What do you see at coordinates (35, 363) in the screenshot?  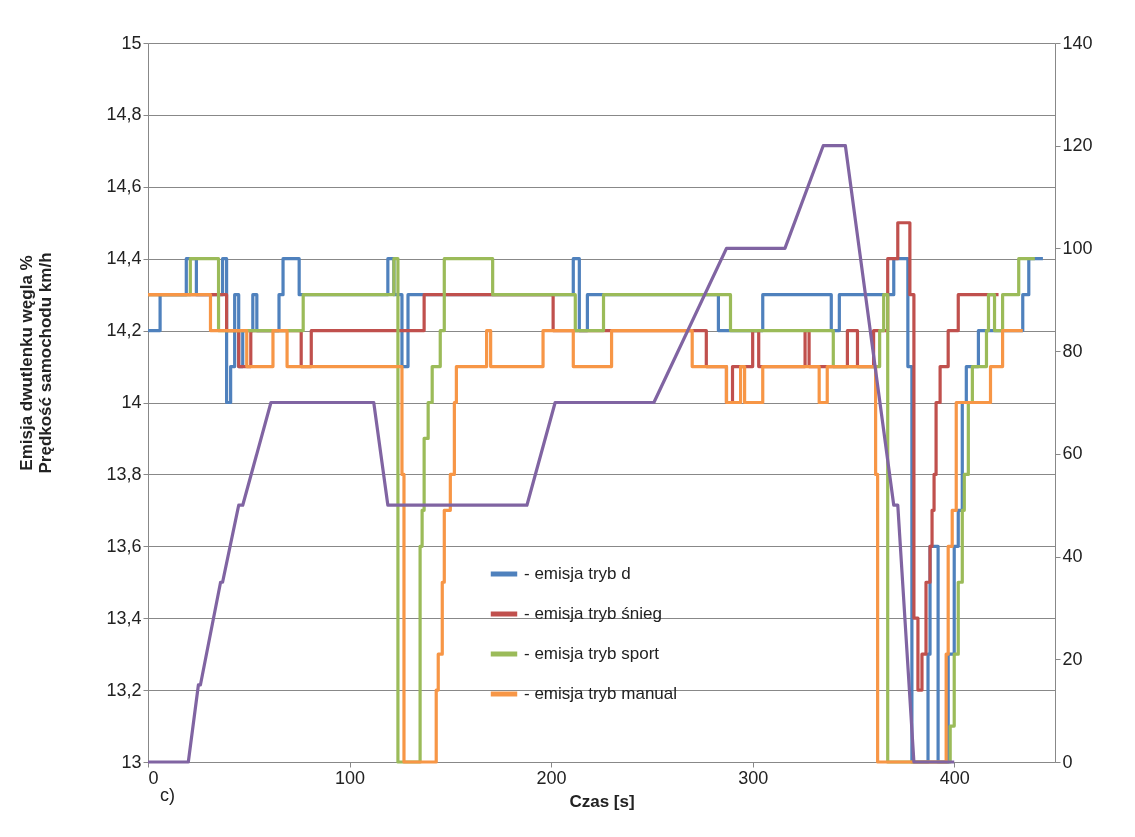 I see `y-axis-title: Emisja dwutlenku węgla % Prędkość samochodu km/h` at bounding box center [35, 363].